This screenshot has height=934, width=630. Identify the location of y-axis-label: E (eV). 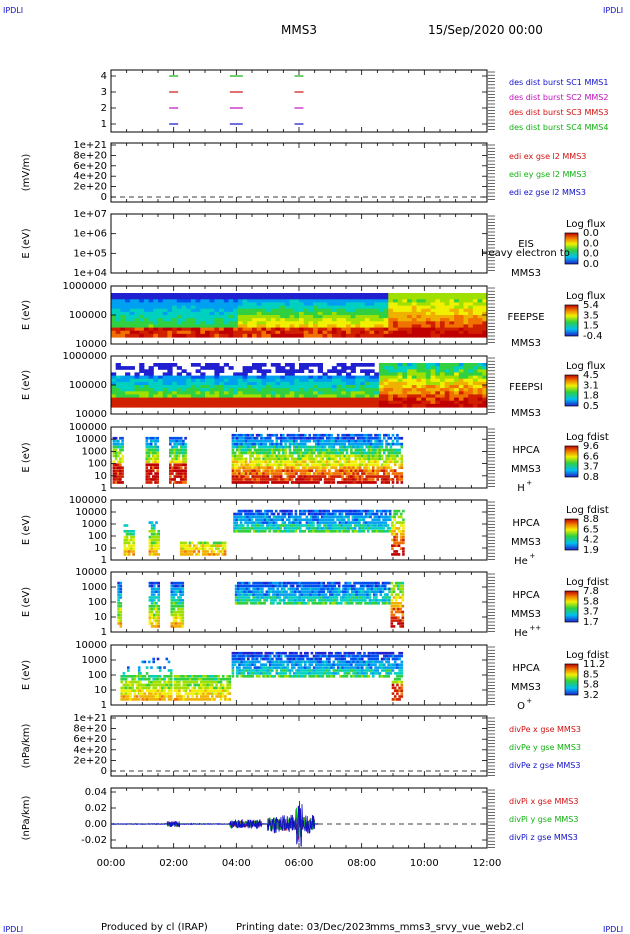
(26, 315).